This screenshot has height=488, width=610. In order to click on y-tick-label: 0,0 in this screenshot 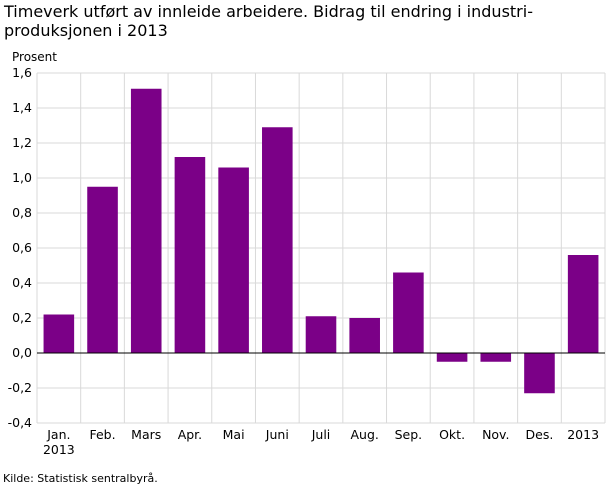, I will do `click(22, 352)`.